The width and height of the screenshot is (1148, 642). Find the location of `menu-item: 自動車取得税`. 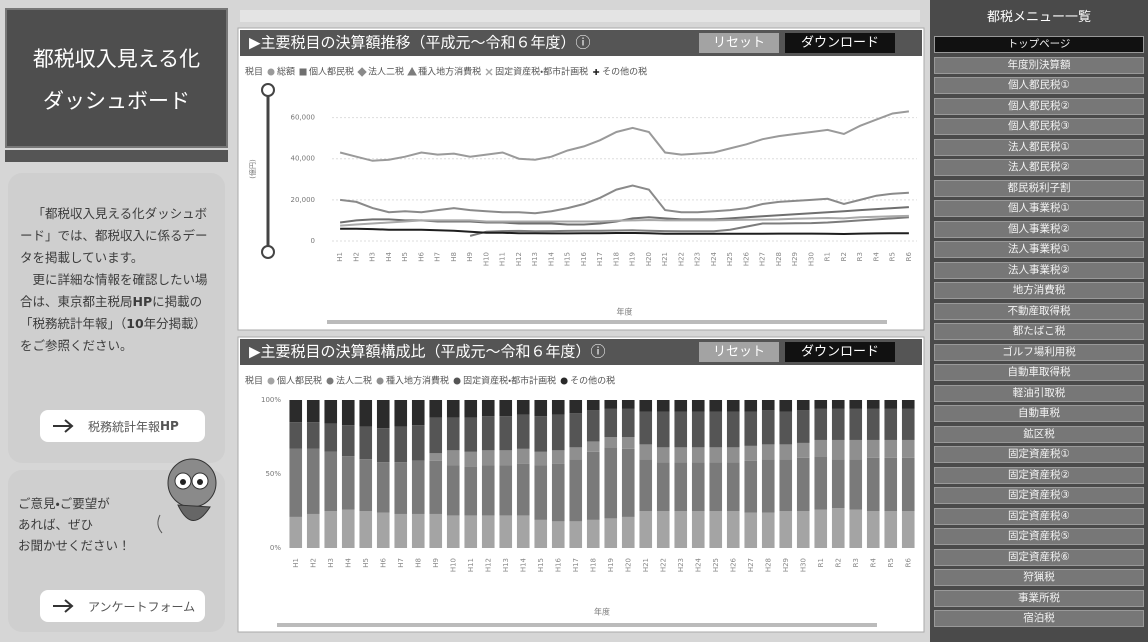

menu-item: 自動車取得税 is located at coordinates (1039, 372).